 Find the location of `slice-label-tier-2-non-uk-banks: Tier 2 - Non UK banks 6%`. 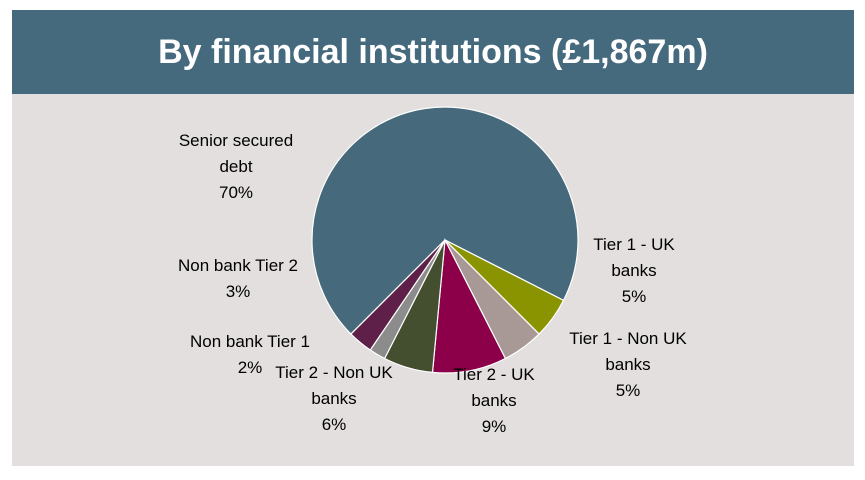

slice-label-tier-2-non-uk-banks: Tier 2 - Non UK banks 6% is located at coordinates (334, 398).